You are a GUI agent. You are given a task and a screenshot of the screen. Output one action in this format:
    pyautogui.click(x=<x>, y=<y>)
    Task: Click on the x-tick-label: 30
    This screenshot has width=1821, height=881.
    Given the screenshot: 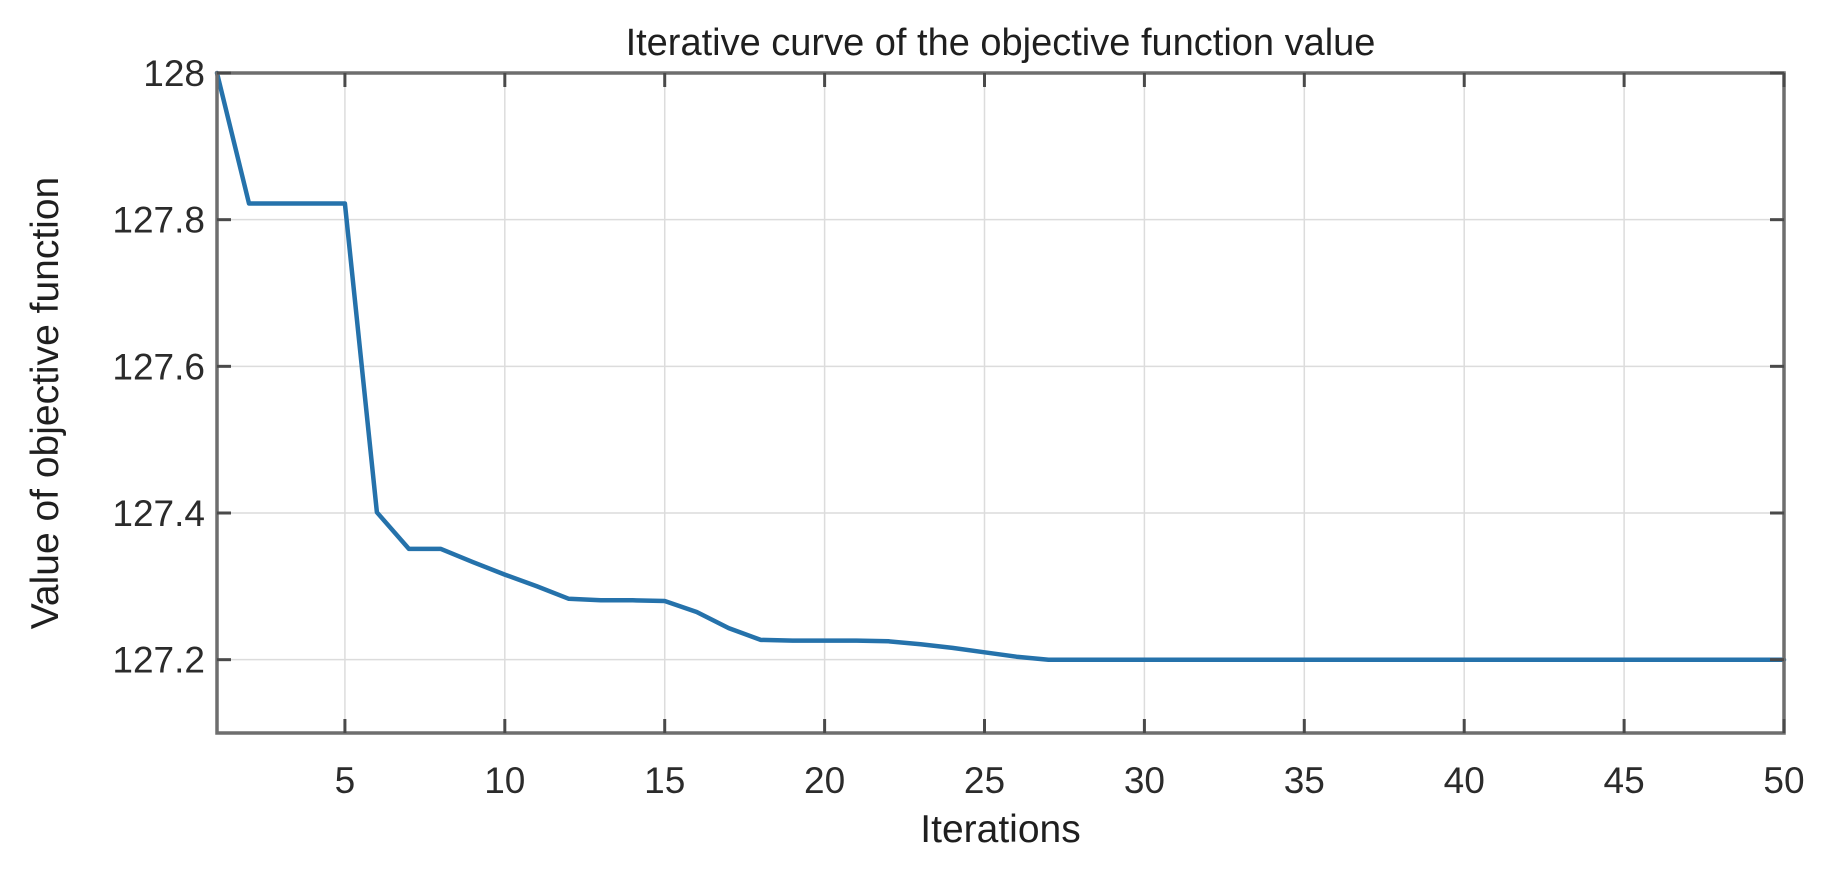 What is the action you would take?
    pyautogui.click(x=1144, y=780)
    